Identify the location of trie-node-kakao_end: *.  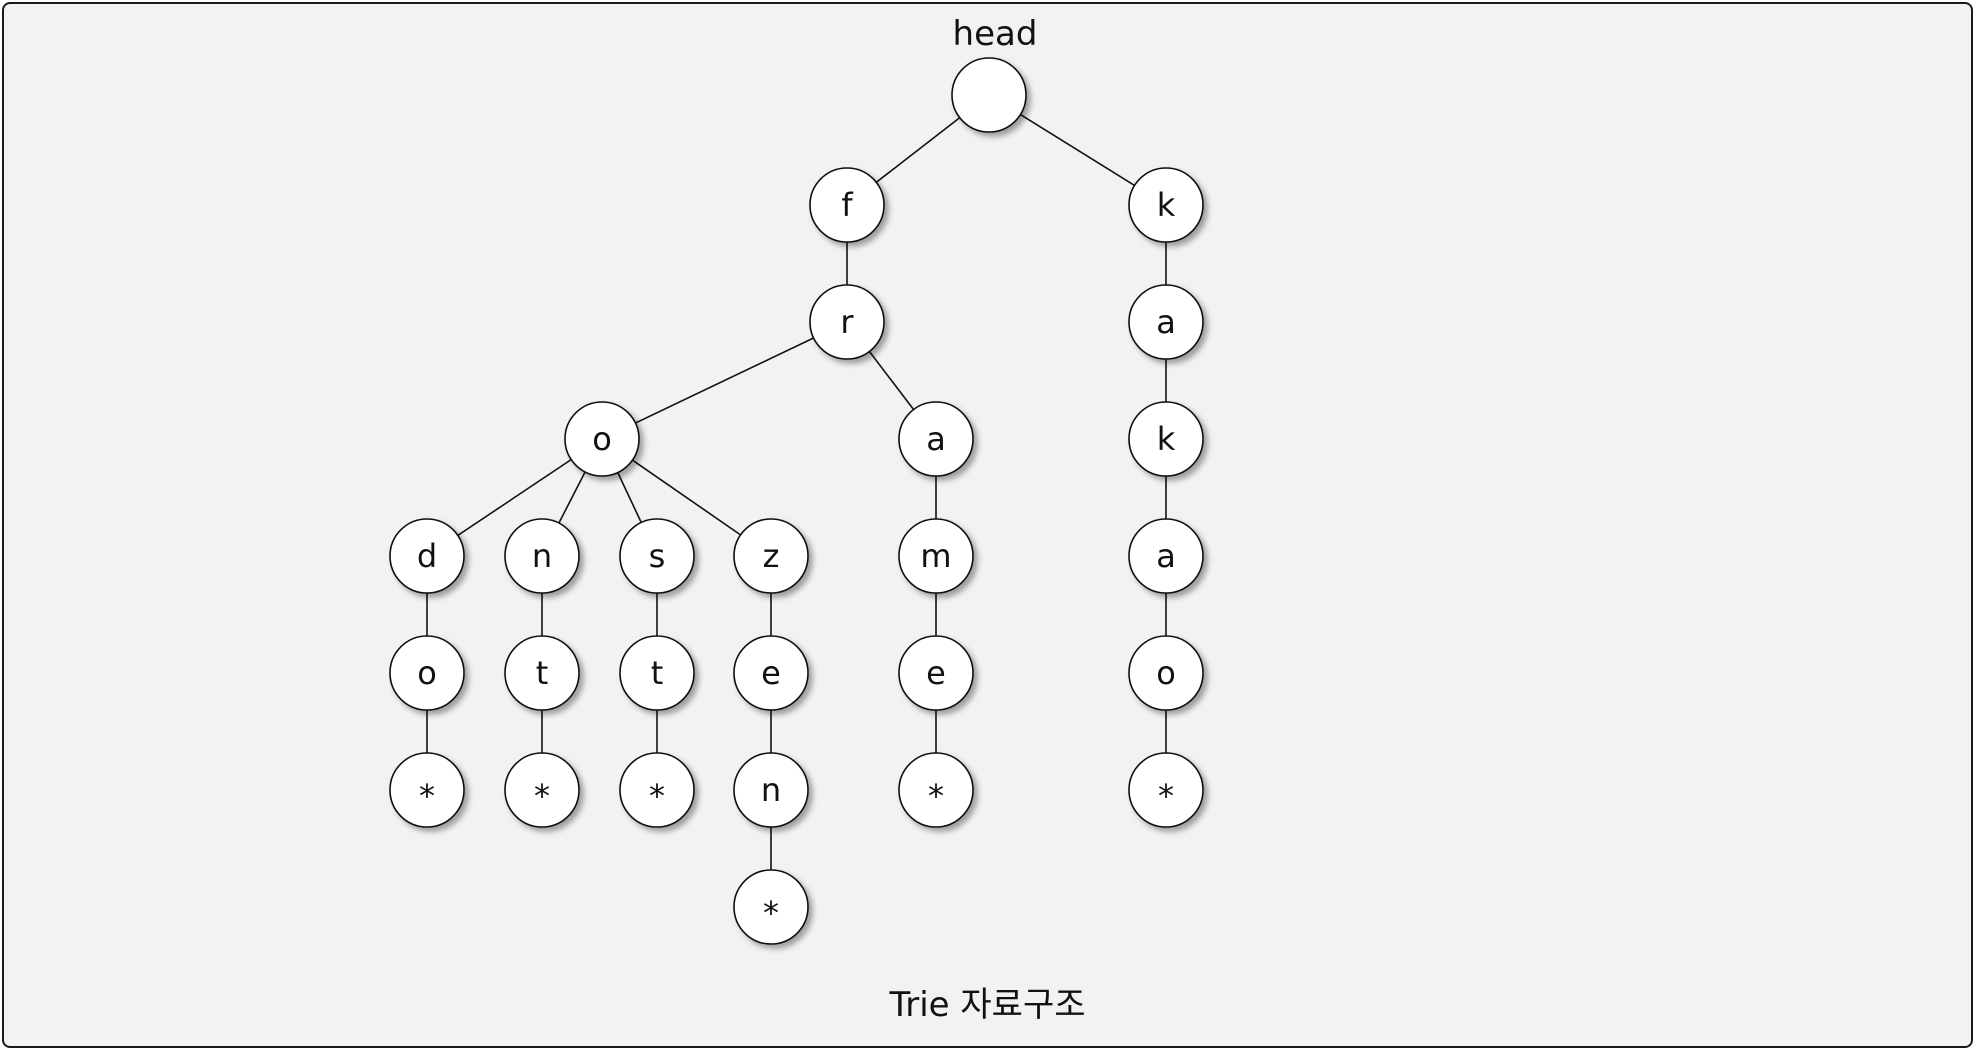
(1166, 790).